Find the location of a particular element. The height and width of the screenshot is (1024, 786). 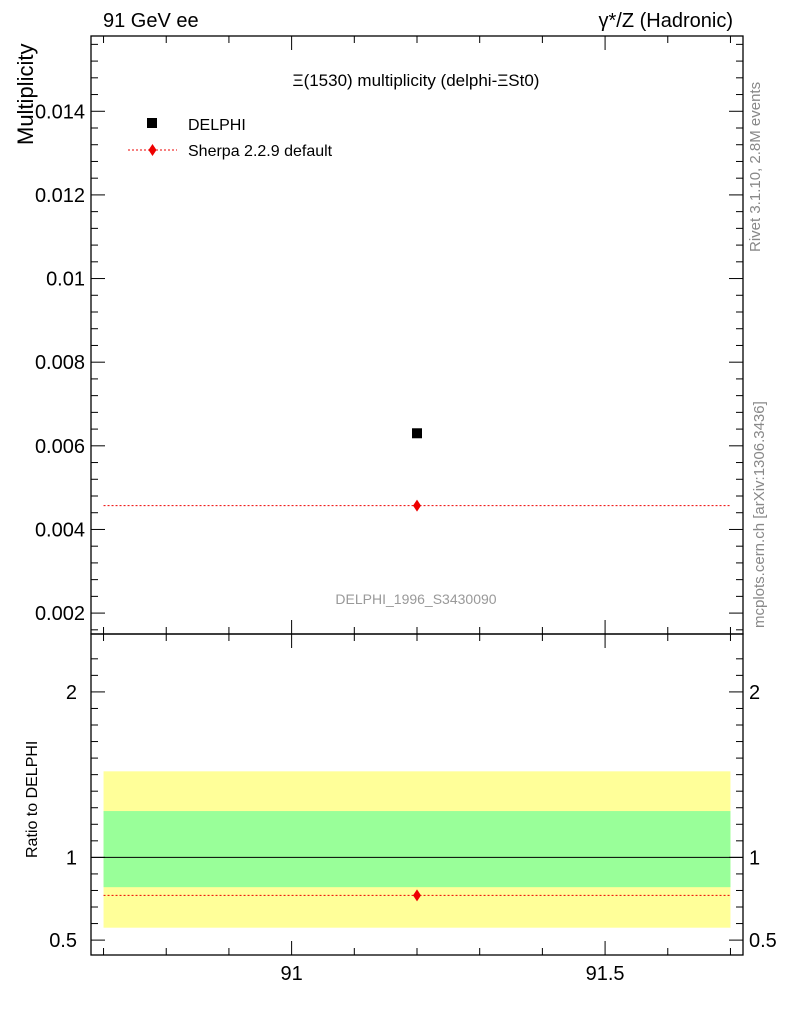

analysis-watermark: DELPHI_1996_S3430090 is located at coordinates (415, 599).